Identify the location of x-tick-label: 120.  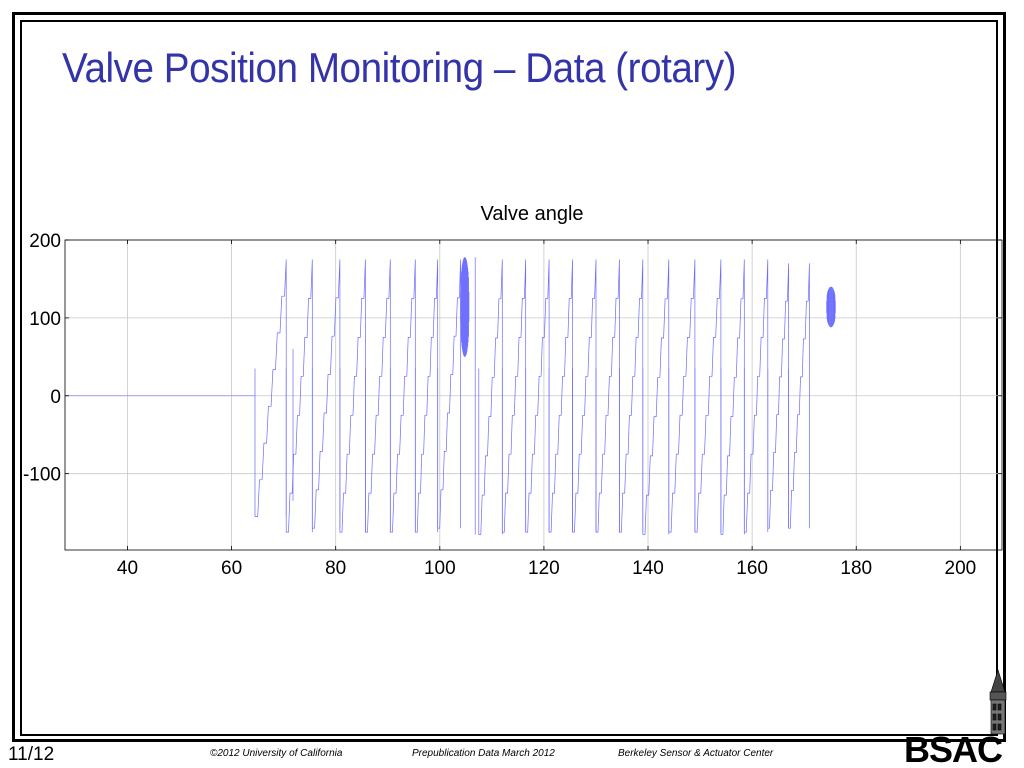
(544, 568).